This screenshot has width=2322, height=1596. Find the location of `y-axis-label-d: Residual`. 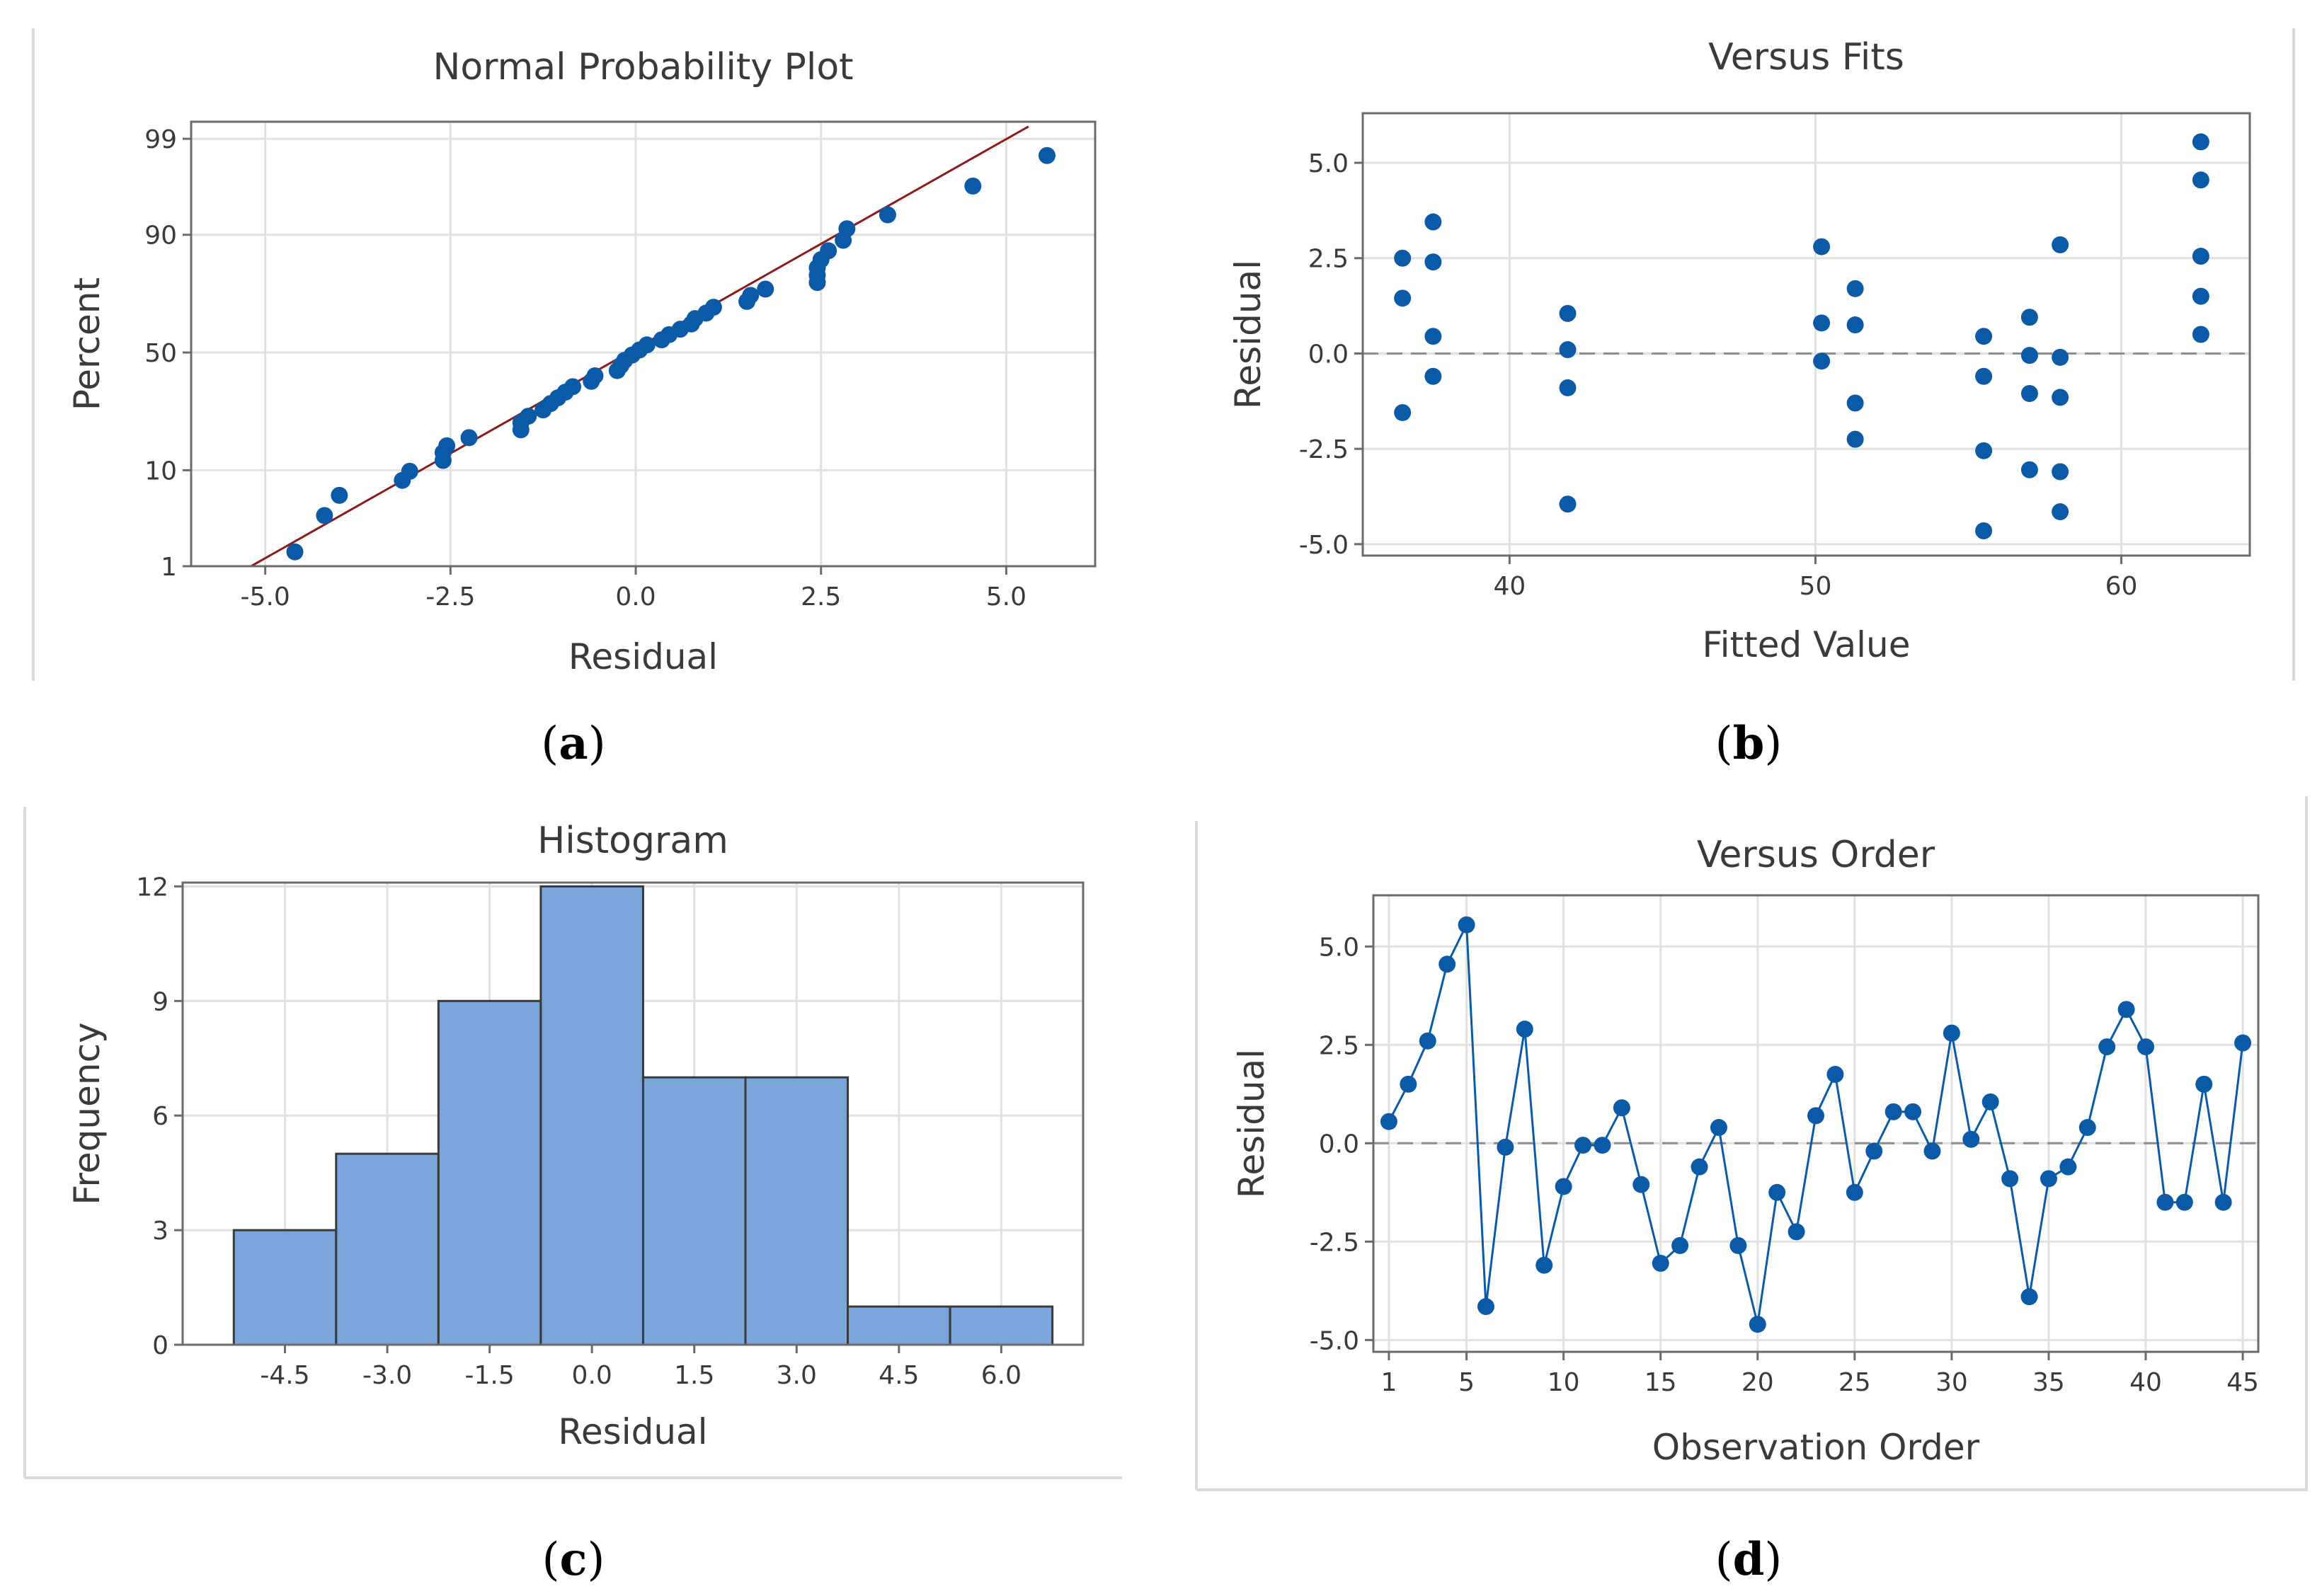

y-axis-label-d: Residual is located at coordinates (1251, 1123).